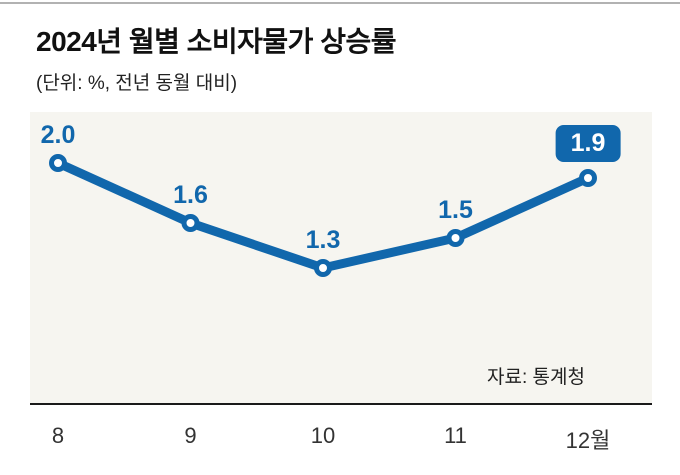 The width and height of the screenshot is (680, 475). I want to click on x-axis-label-9: 9, so click(190, 435).